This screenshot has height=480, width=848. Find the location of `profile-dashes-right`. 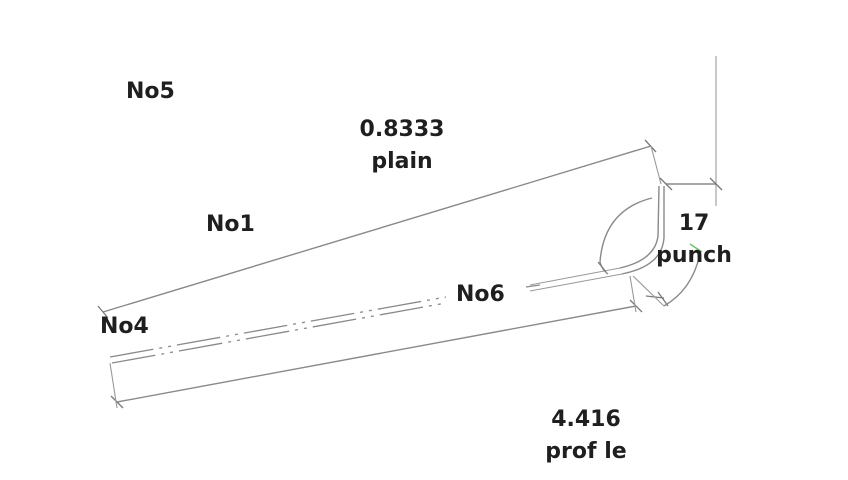

profile-dashes-right is located at coordinates (533, 286).